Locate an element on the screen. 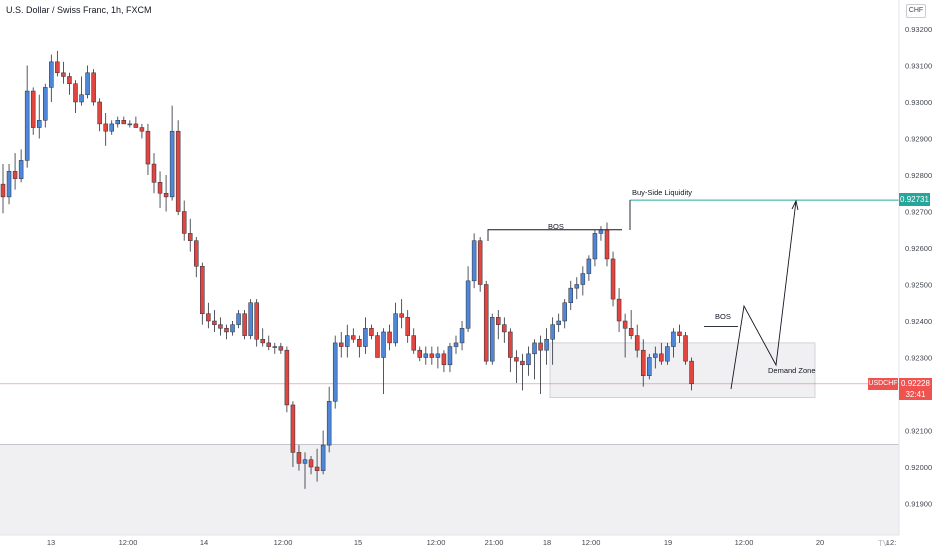 Image resolution: width=932 pixels, height=550 pixels. time-tick-label: 15 is located at coordinates (358, 542).